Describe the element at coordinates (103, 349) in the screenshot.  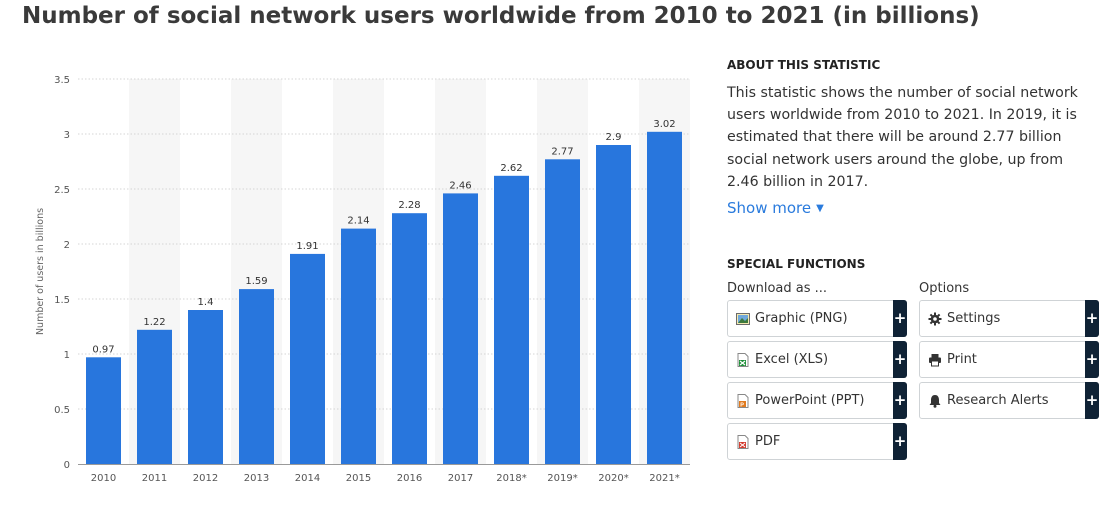
I see `data-label: 0.97` at that location.